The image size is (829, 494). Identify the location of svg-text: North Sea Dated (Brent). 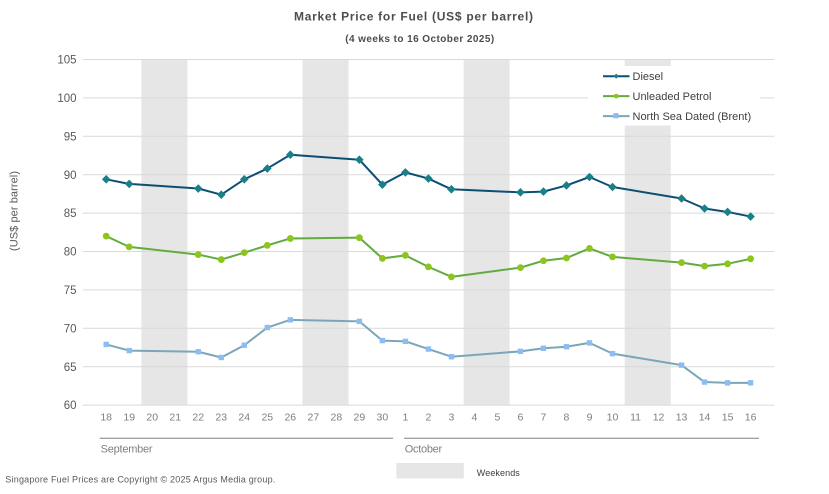
(692, 117).